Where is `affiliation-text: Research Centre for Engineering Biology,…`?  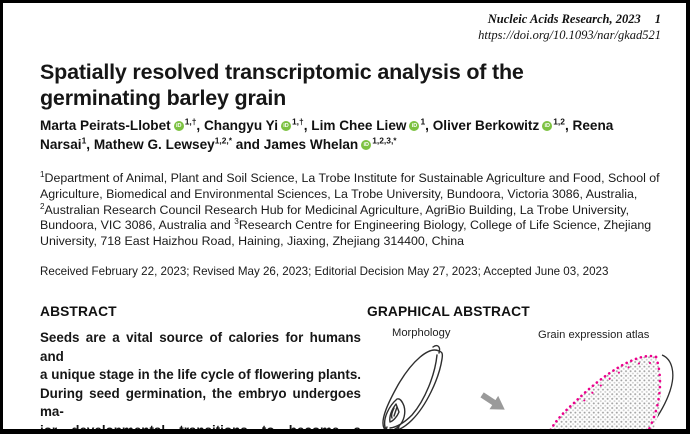 affiliation-text: Research Centre for Engineering Biology,… is located at coordinates (346, 233).